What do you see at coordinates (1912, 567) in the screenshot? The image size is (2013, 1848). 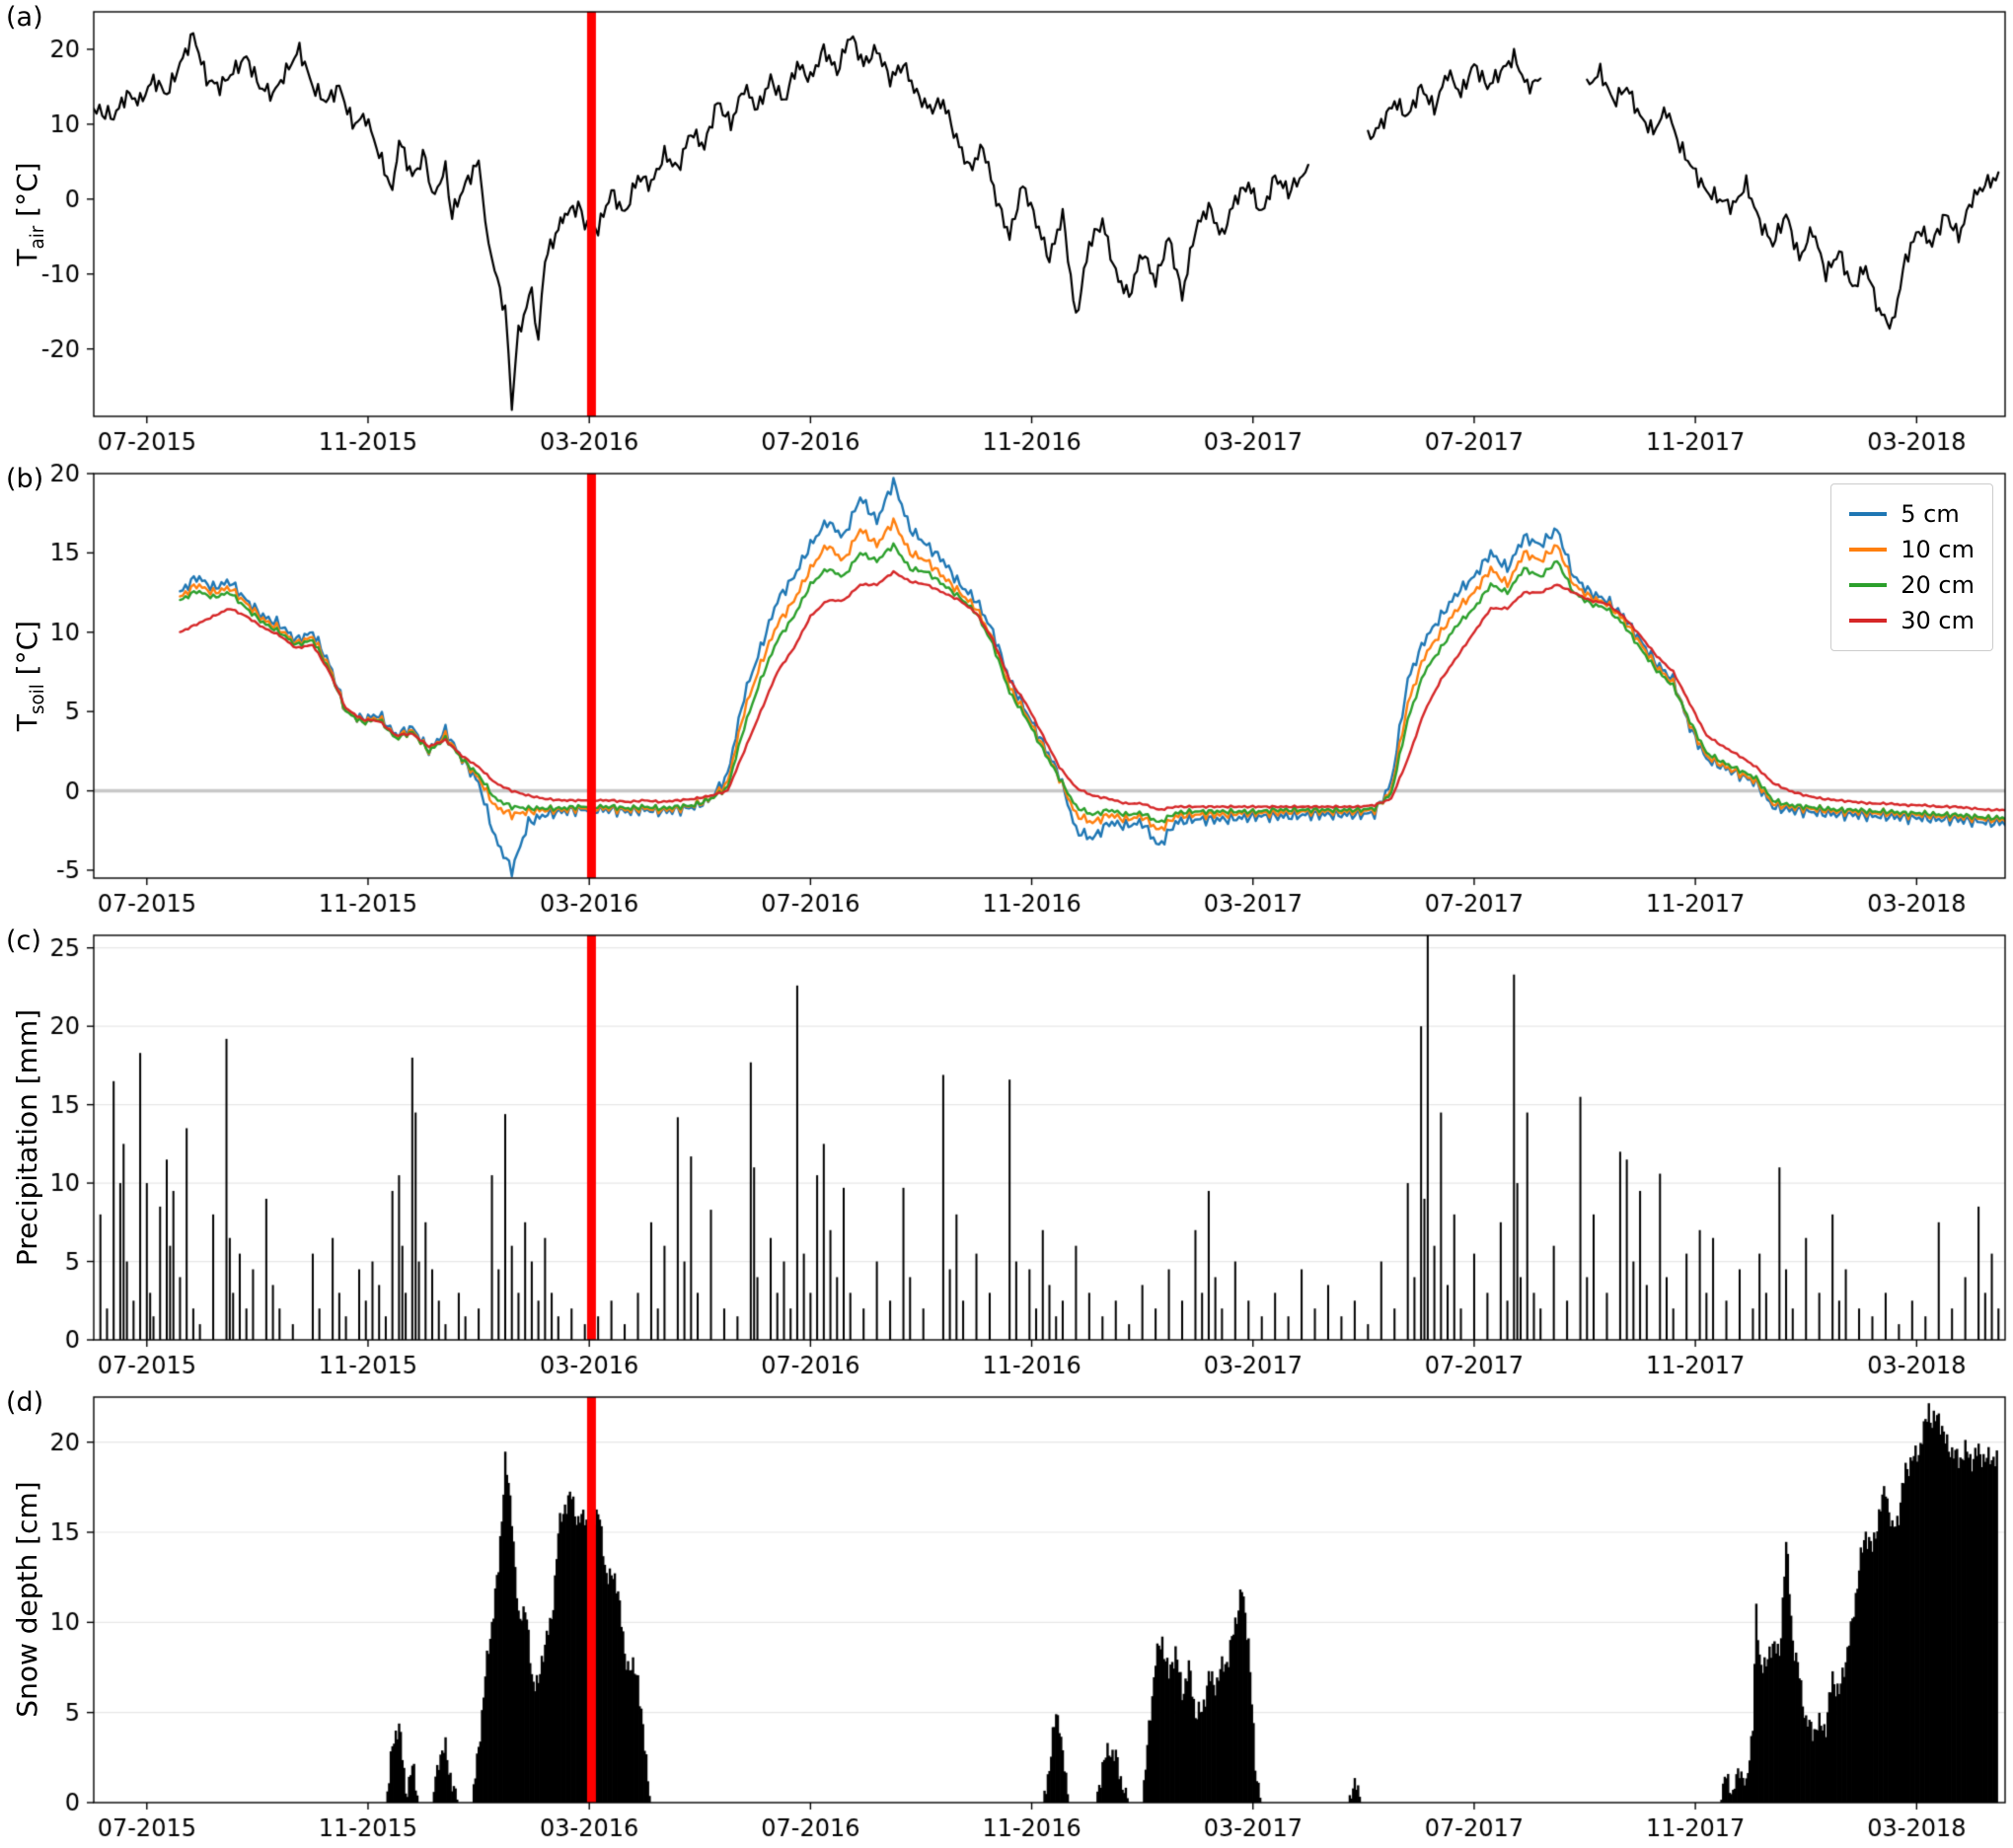 I see `soil-depth-legend: 5 cm 10 cm 20 cm 30 cm` at bounding box center [1912, 567].